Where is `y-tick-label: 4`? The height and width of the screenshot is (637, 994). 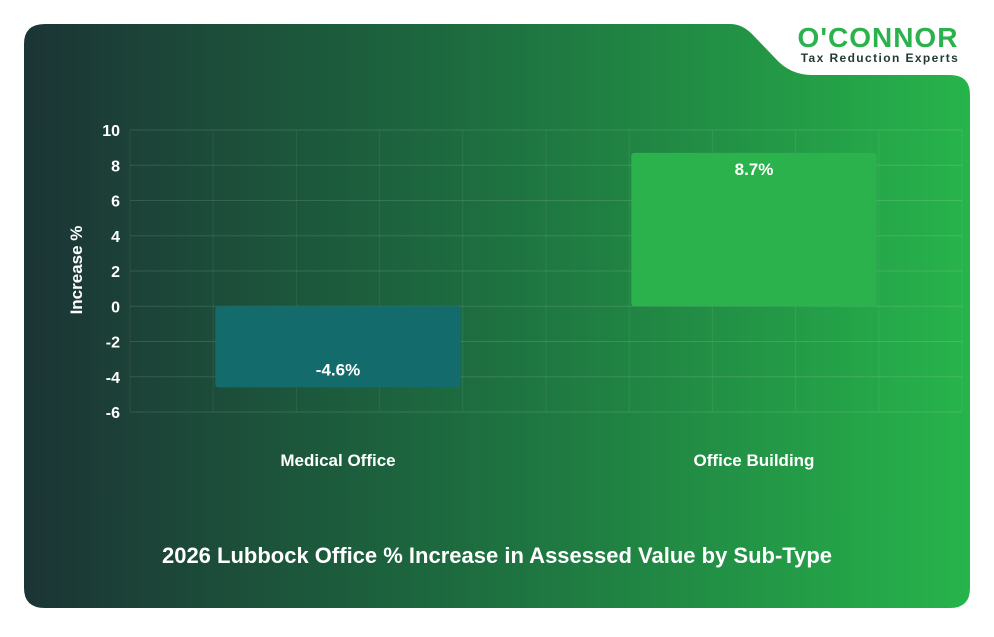
y-tick-label: 4 is located at coordinates (115, 237).